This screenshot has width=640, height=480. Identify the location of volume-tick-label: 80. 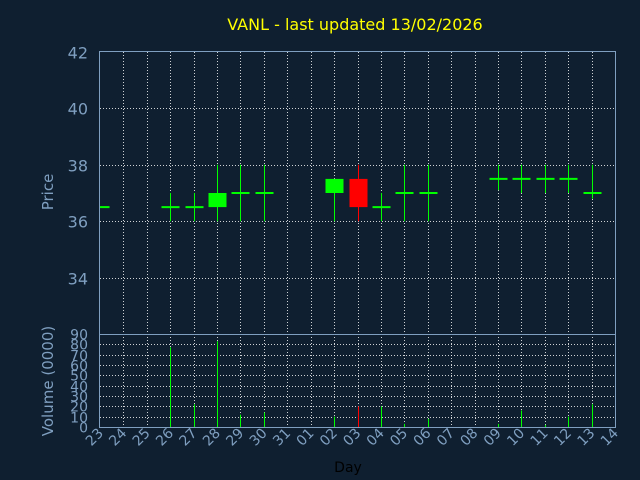
(79, 346).